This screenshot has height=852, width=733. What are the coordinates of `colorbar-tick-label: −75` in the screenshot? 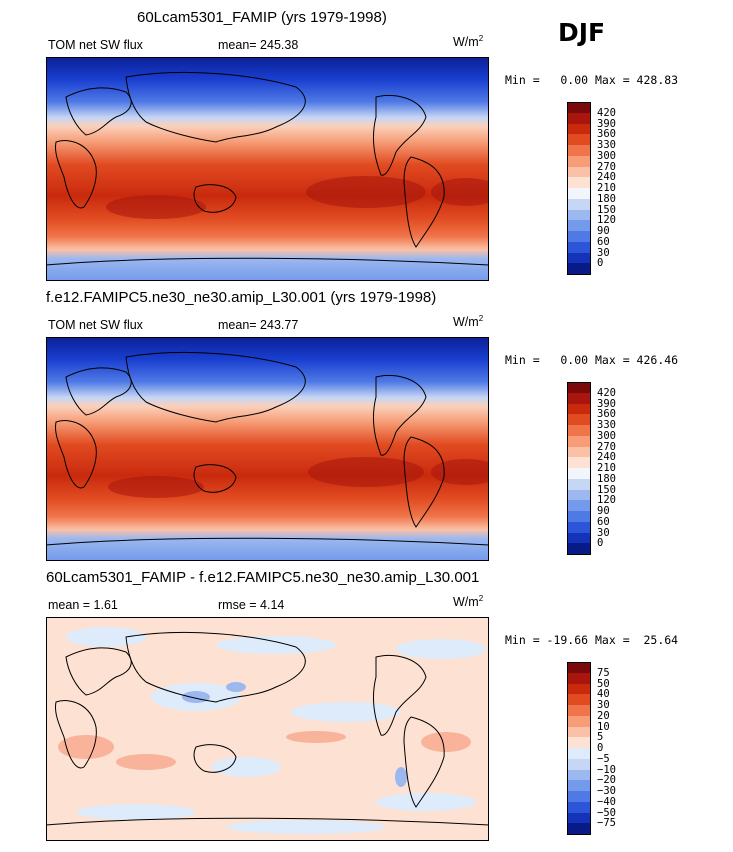 It's located at (606, 823).